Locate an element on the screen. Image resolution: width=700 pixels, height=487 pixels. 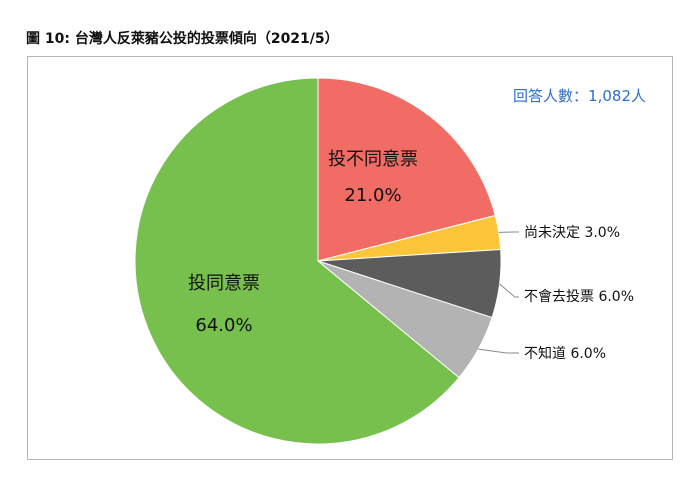
slice-label-0: 投不同意票 is located at coordinates (373, 159).